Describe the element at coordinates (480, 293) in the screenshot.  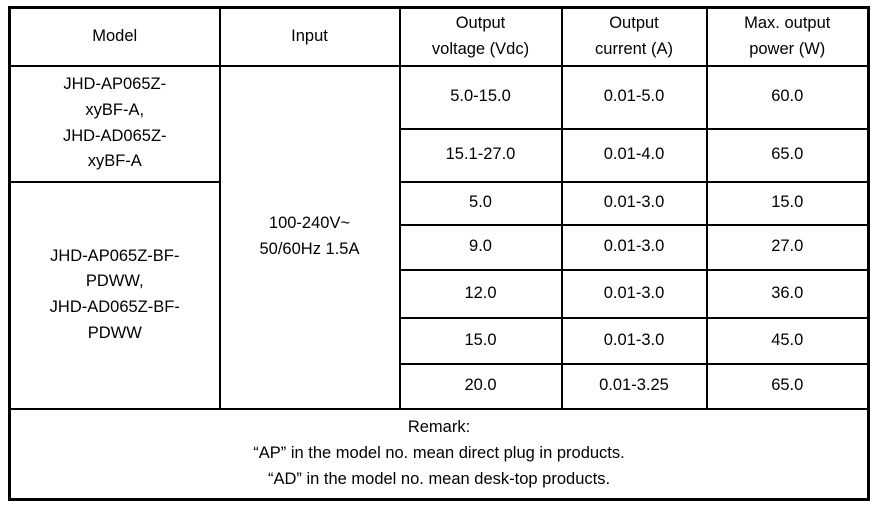
I see `voltage-cell: 12.0` at that location.